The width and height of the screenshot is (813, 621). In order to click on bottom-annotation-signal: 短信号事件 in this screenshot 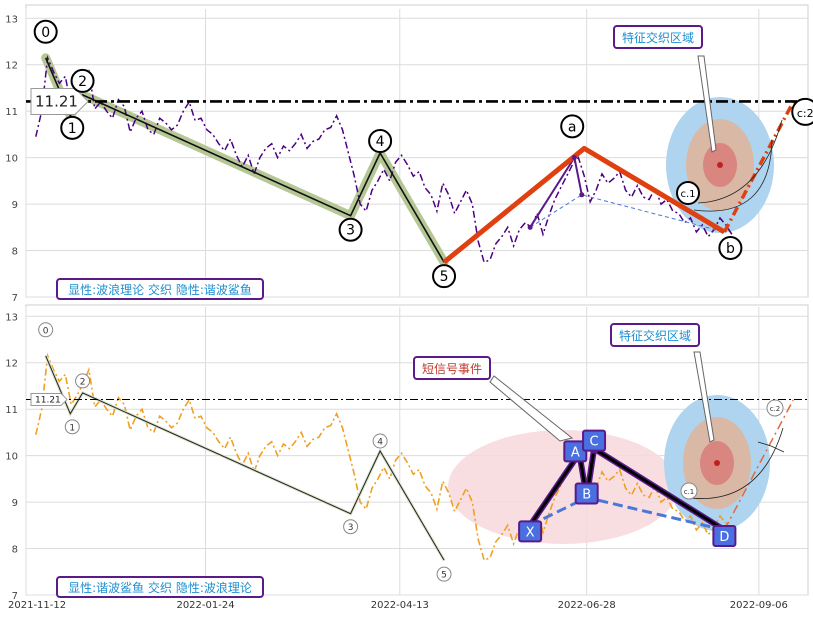, I will do `click(493, 399)`.